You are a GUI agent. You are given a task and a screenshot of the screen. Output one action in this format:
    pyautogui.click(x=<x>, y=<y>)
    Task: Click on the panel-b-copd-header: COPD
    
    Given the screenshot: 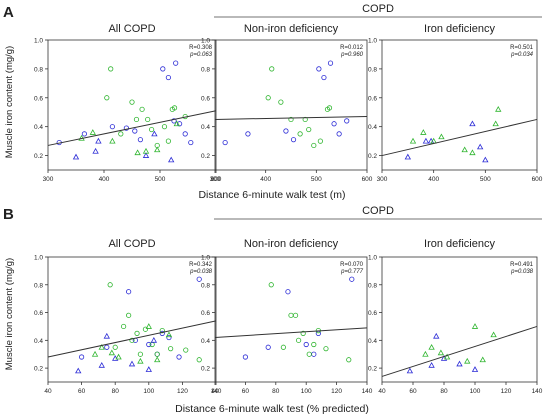 What is the action you would take?
    pyautogui.click(x=378, y=211)
    